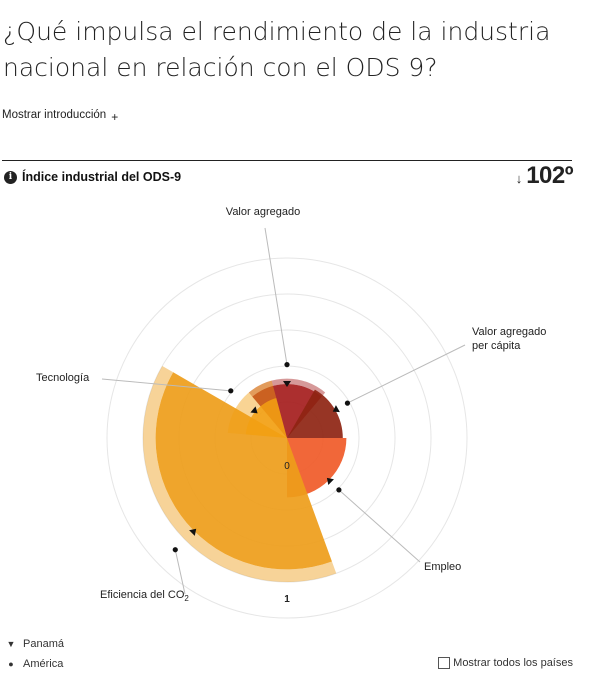  Describe the element at coordinates (43, 664) in the screenshot. I see `legend-america-label: América` at that location.